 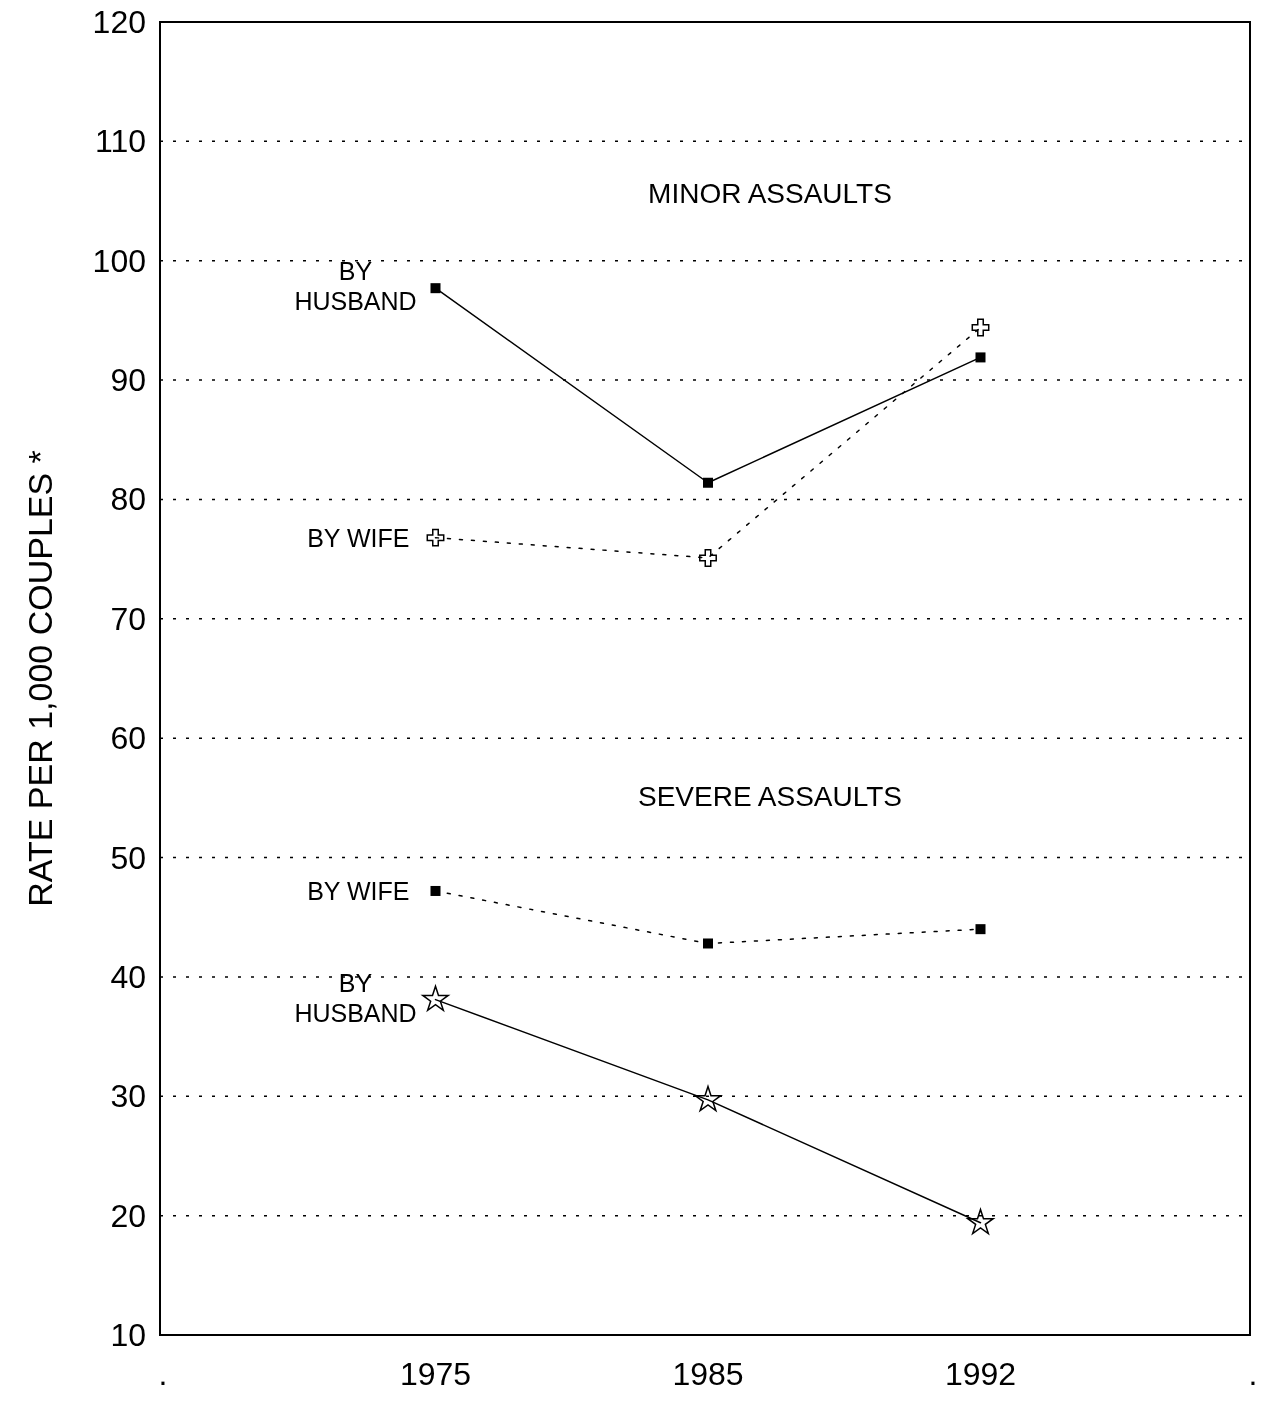 I want to click on y-tick-label: 80, so click(x=128, y=499).